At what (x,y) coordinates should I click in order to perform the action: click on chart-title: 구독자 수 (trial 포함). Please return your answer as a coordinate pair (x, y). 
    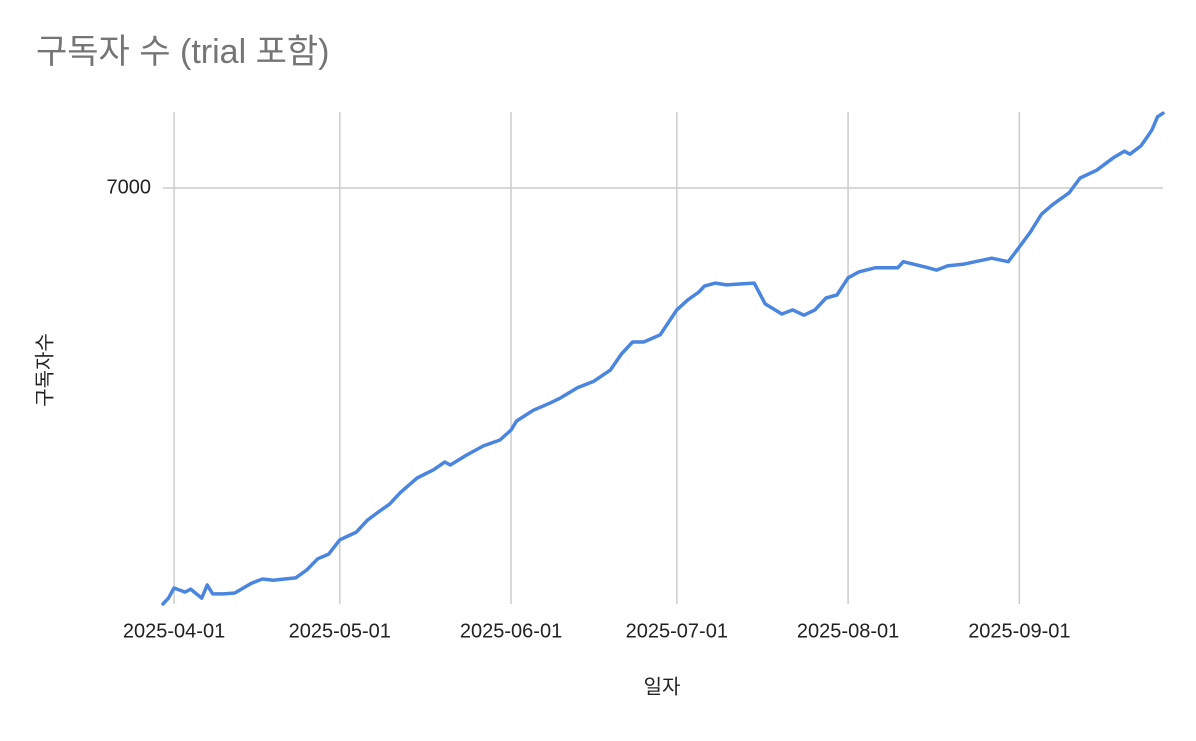
    Looking at the image, I should click on (182, 52).